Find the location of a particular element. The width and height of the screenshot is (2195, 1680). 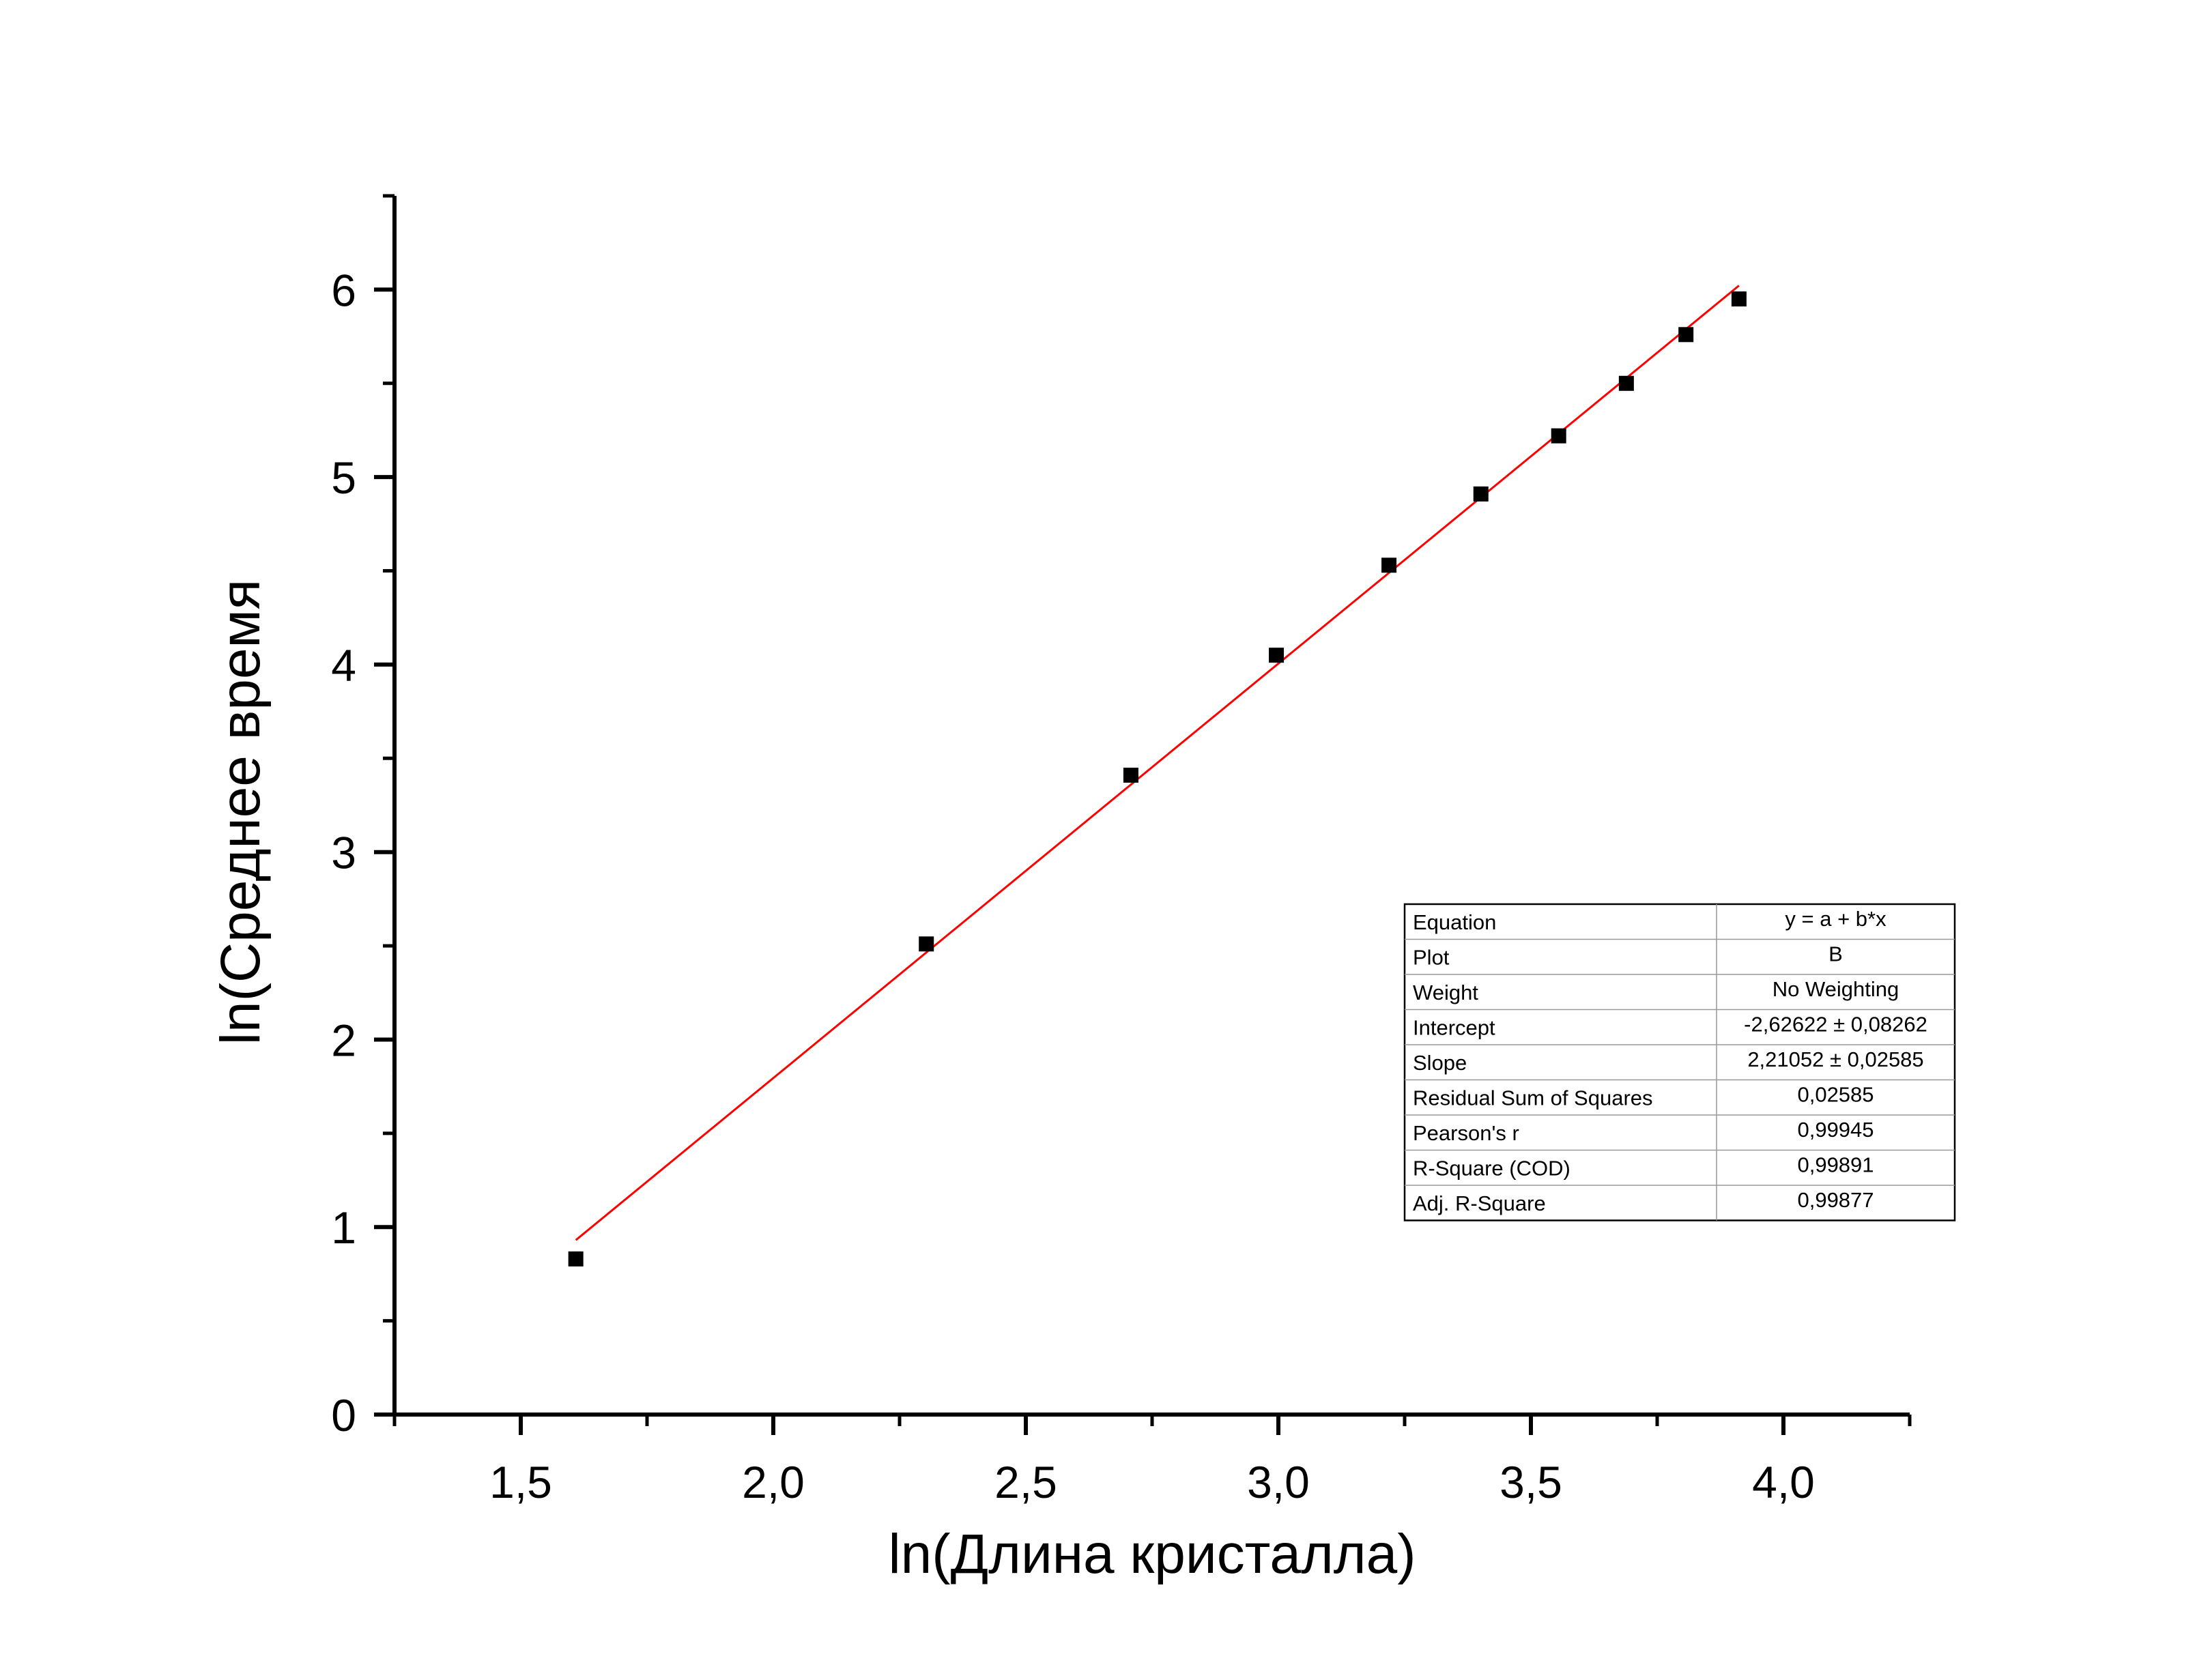

table-row-value: 0,02585 is located at coordinates (1836, 1095).